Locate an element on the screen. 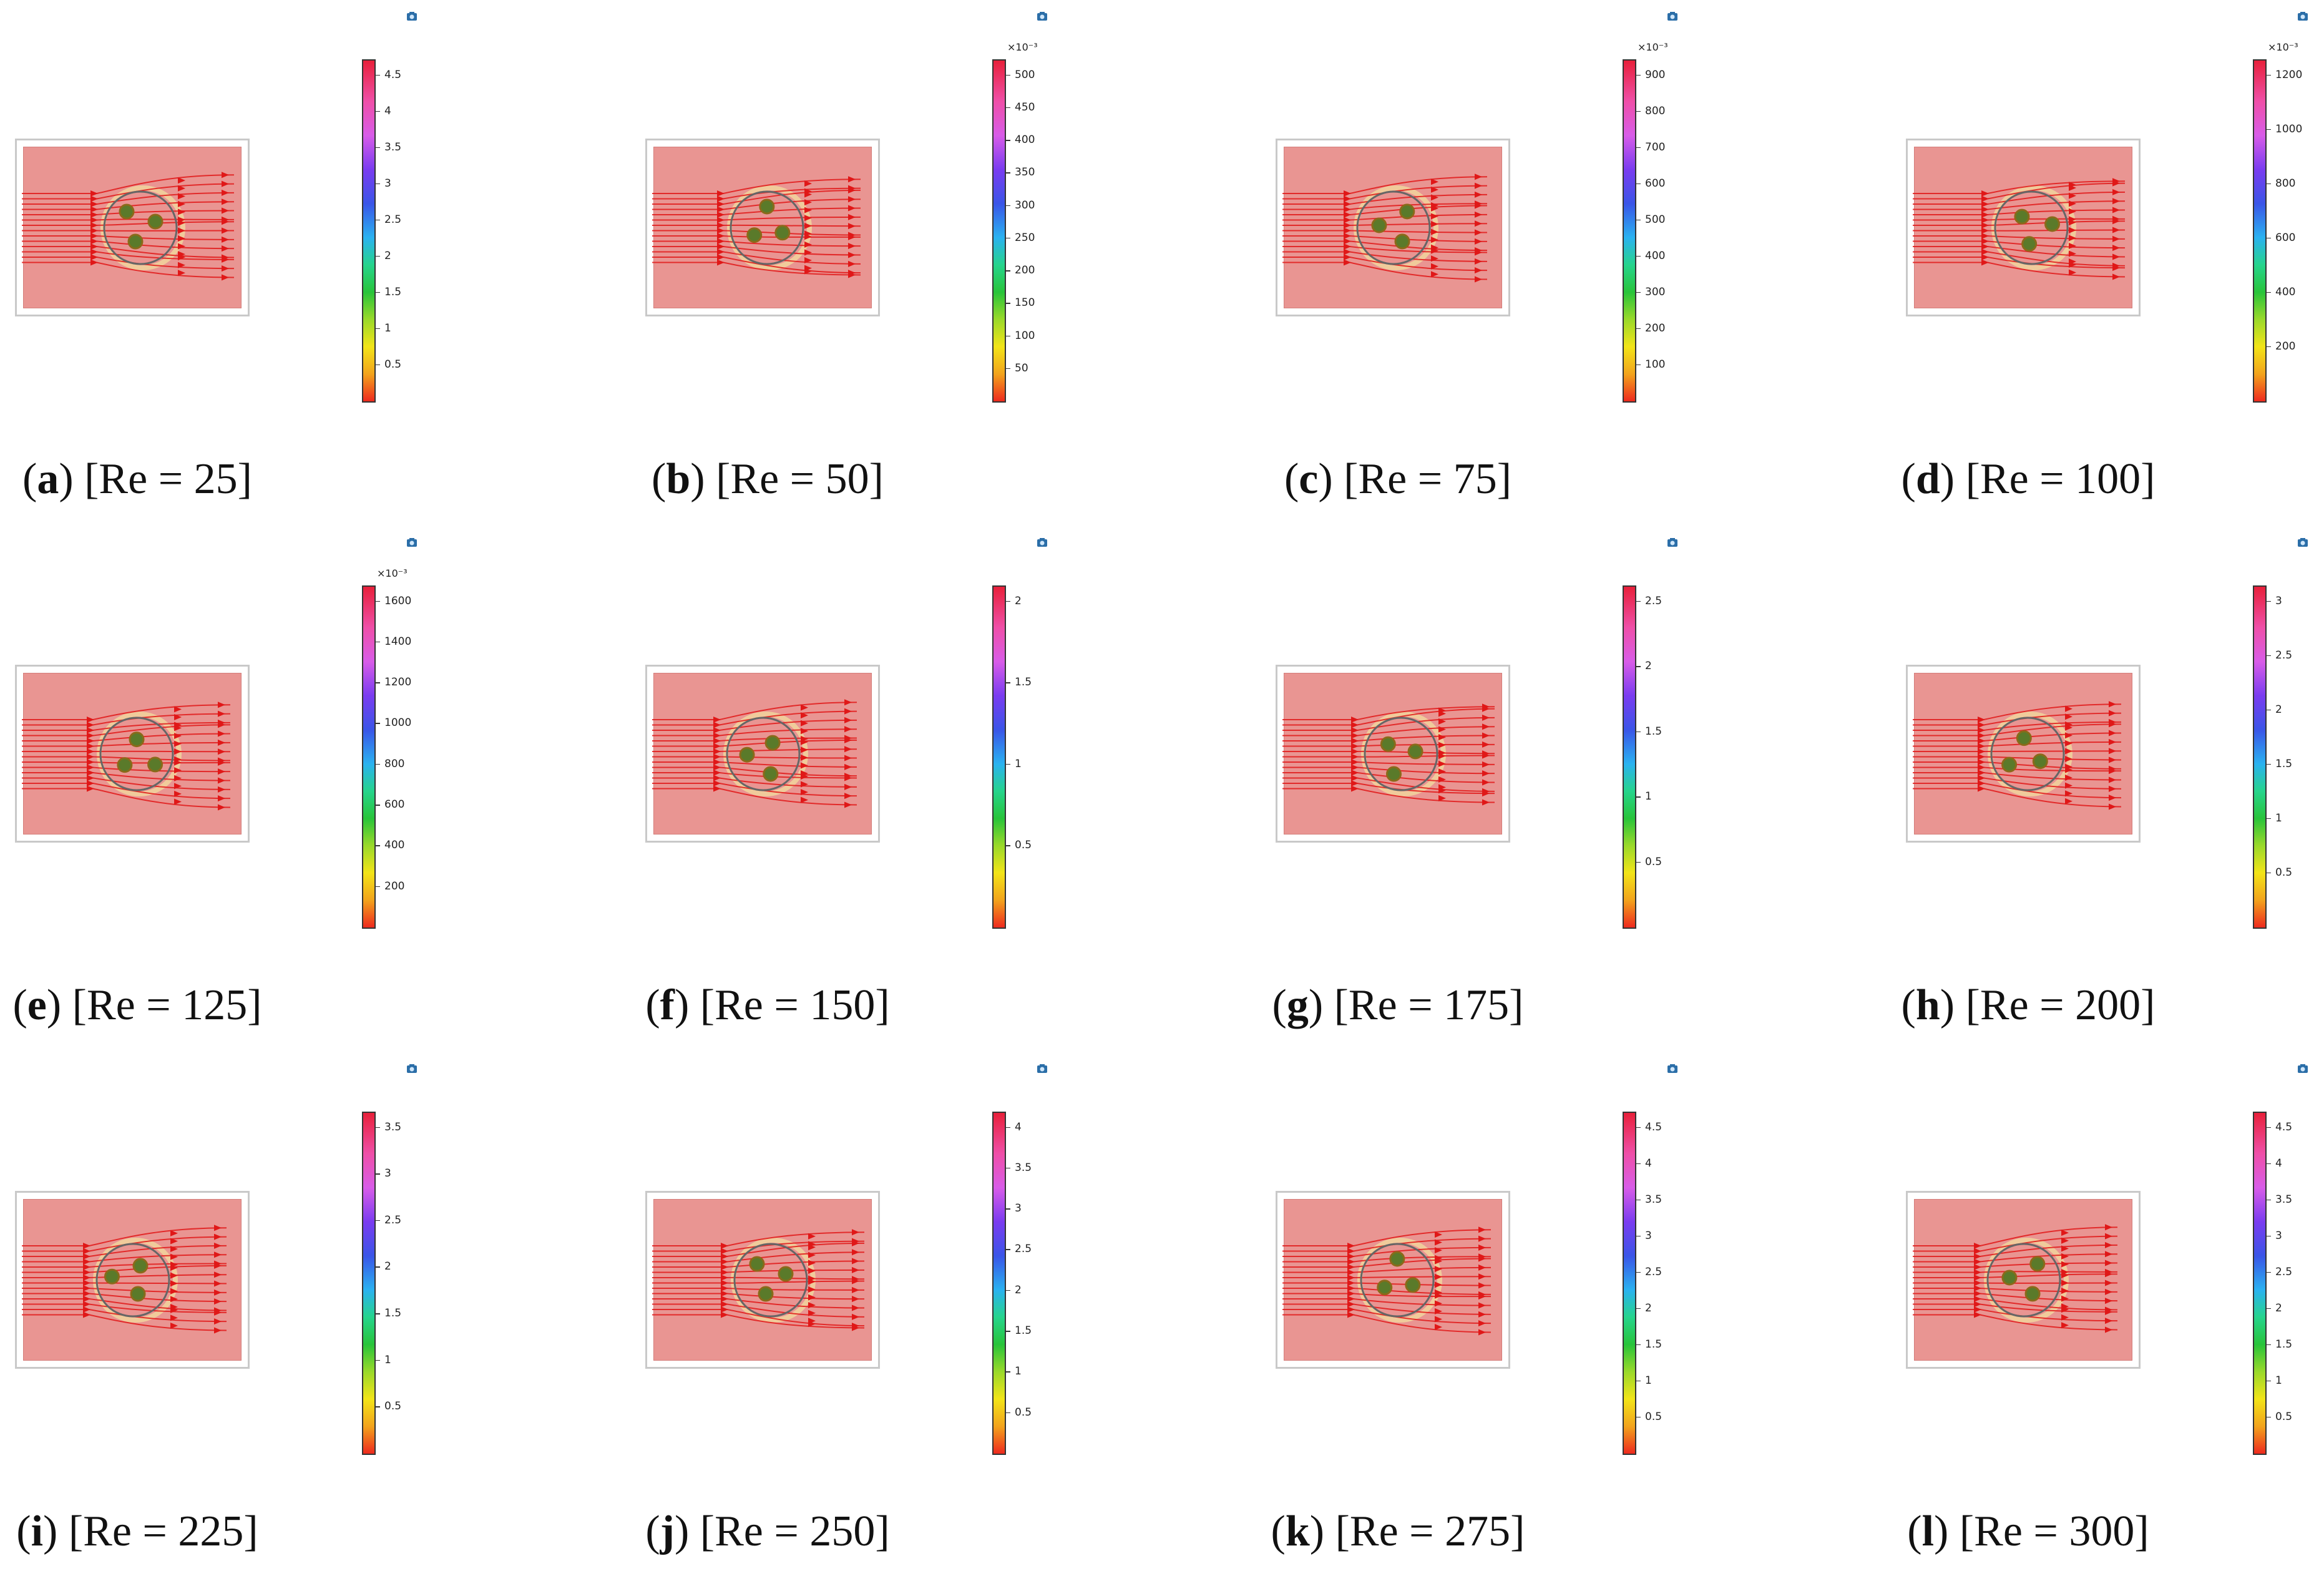 The height and width of the screenshot is (1576, 2324). colorbar-tick: 100 is located at coordinates (1651, 365).